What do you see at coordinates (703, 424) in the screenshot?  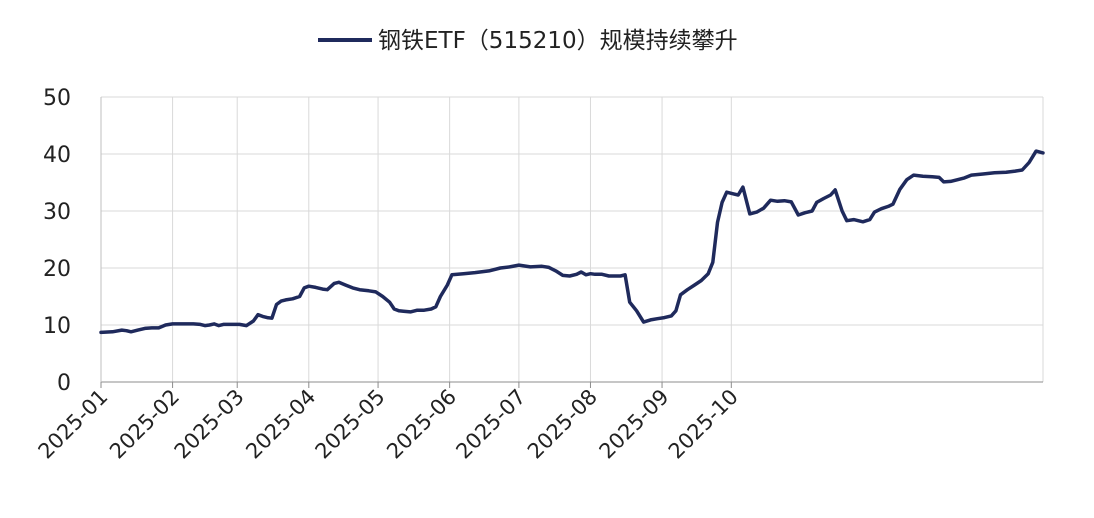 I see `x-tick-label: 2025-10` at bounding box center [703, 424].